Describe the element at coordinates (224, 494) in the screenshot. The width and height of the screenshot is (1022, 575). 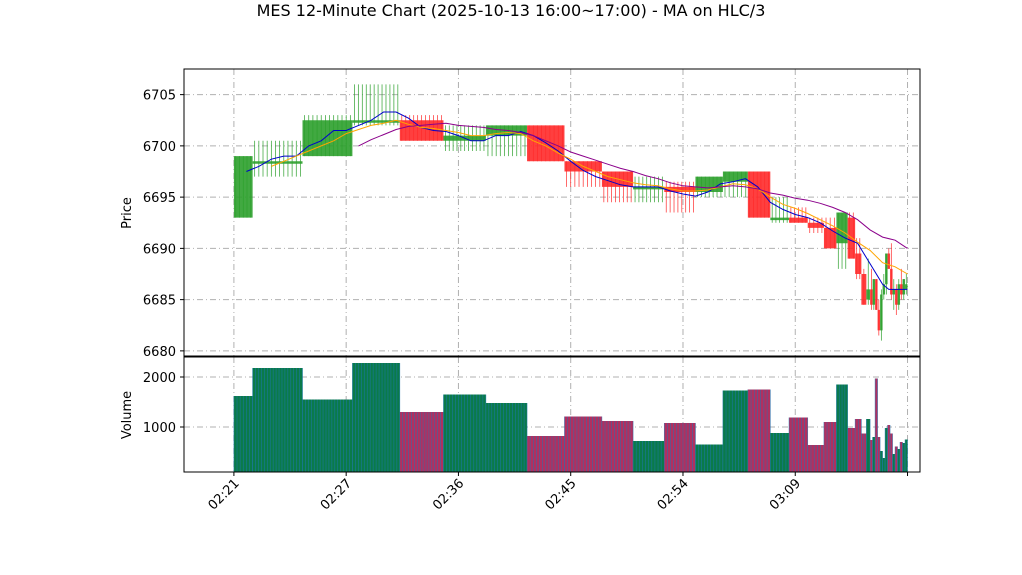
I see `x-tick-label: 02:21` at that location.